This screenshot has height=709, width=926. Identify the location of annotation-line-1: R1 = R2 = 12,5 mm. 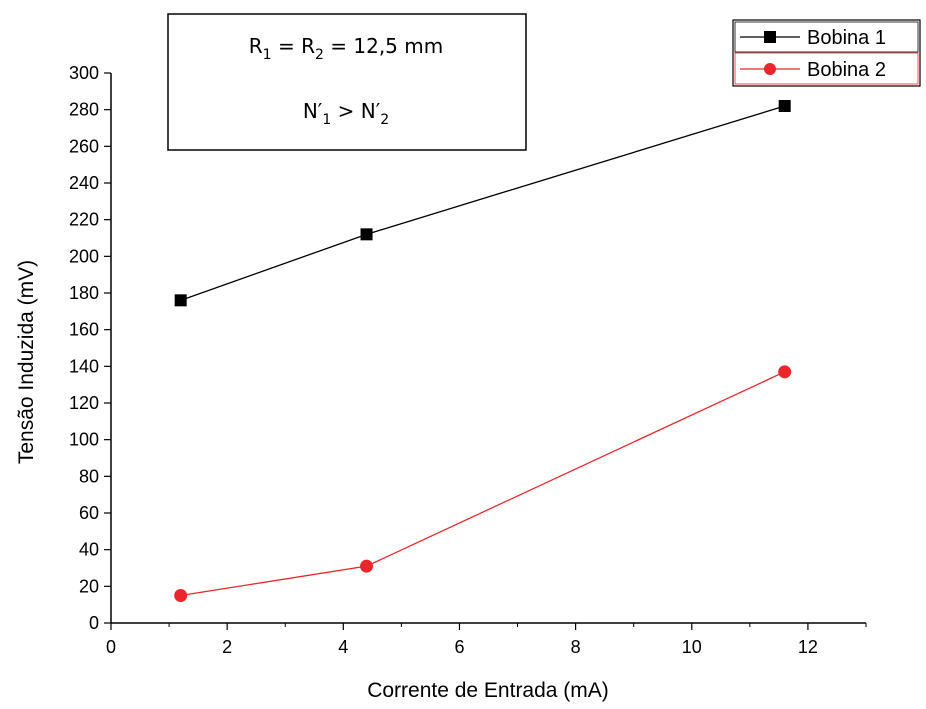
(346, 48).